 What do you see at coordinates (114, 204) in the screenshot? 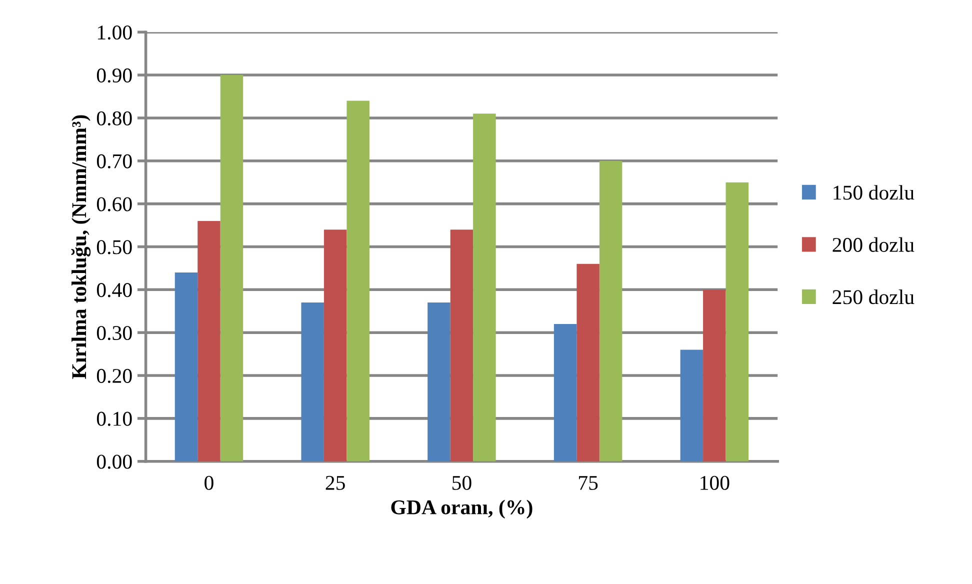
I see `y-tick-label: 0.60` at bounding box center [114, 204].